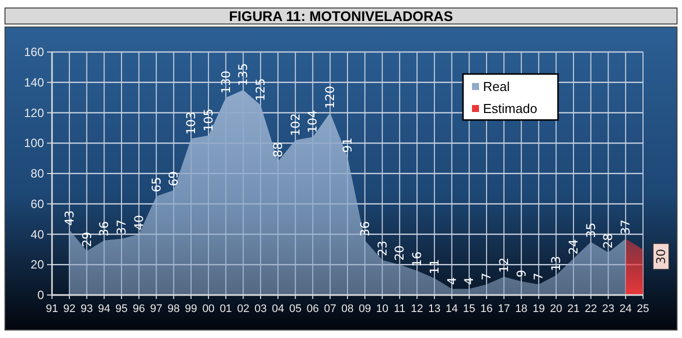 The width and height of the screenshot is (682, 338). What do you see at coordinates (191, 123) in the screenshot?
I see `data-label: 103` at bounding box center [191, 123].